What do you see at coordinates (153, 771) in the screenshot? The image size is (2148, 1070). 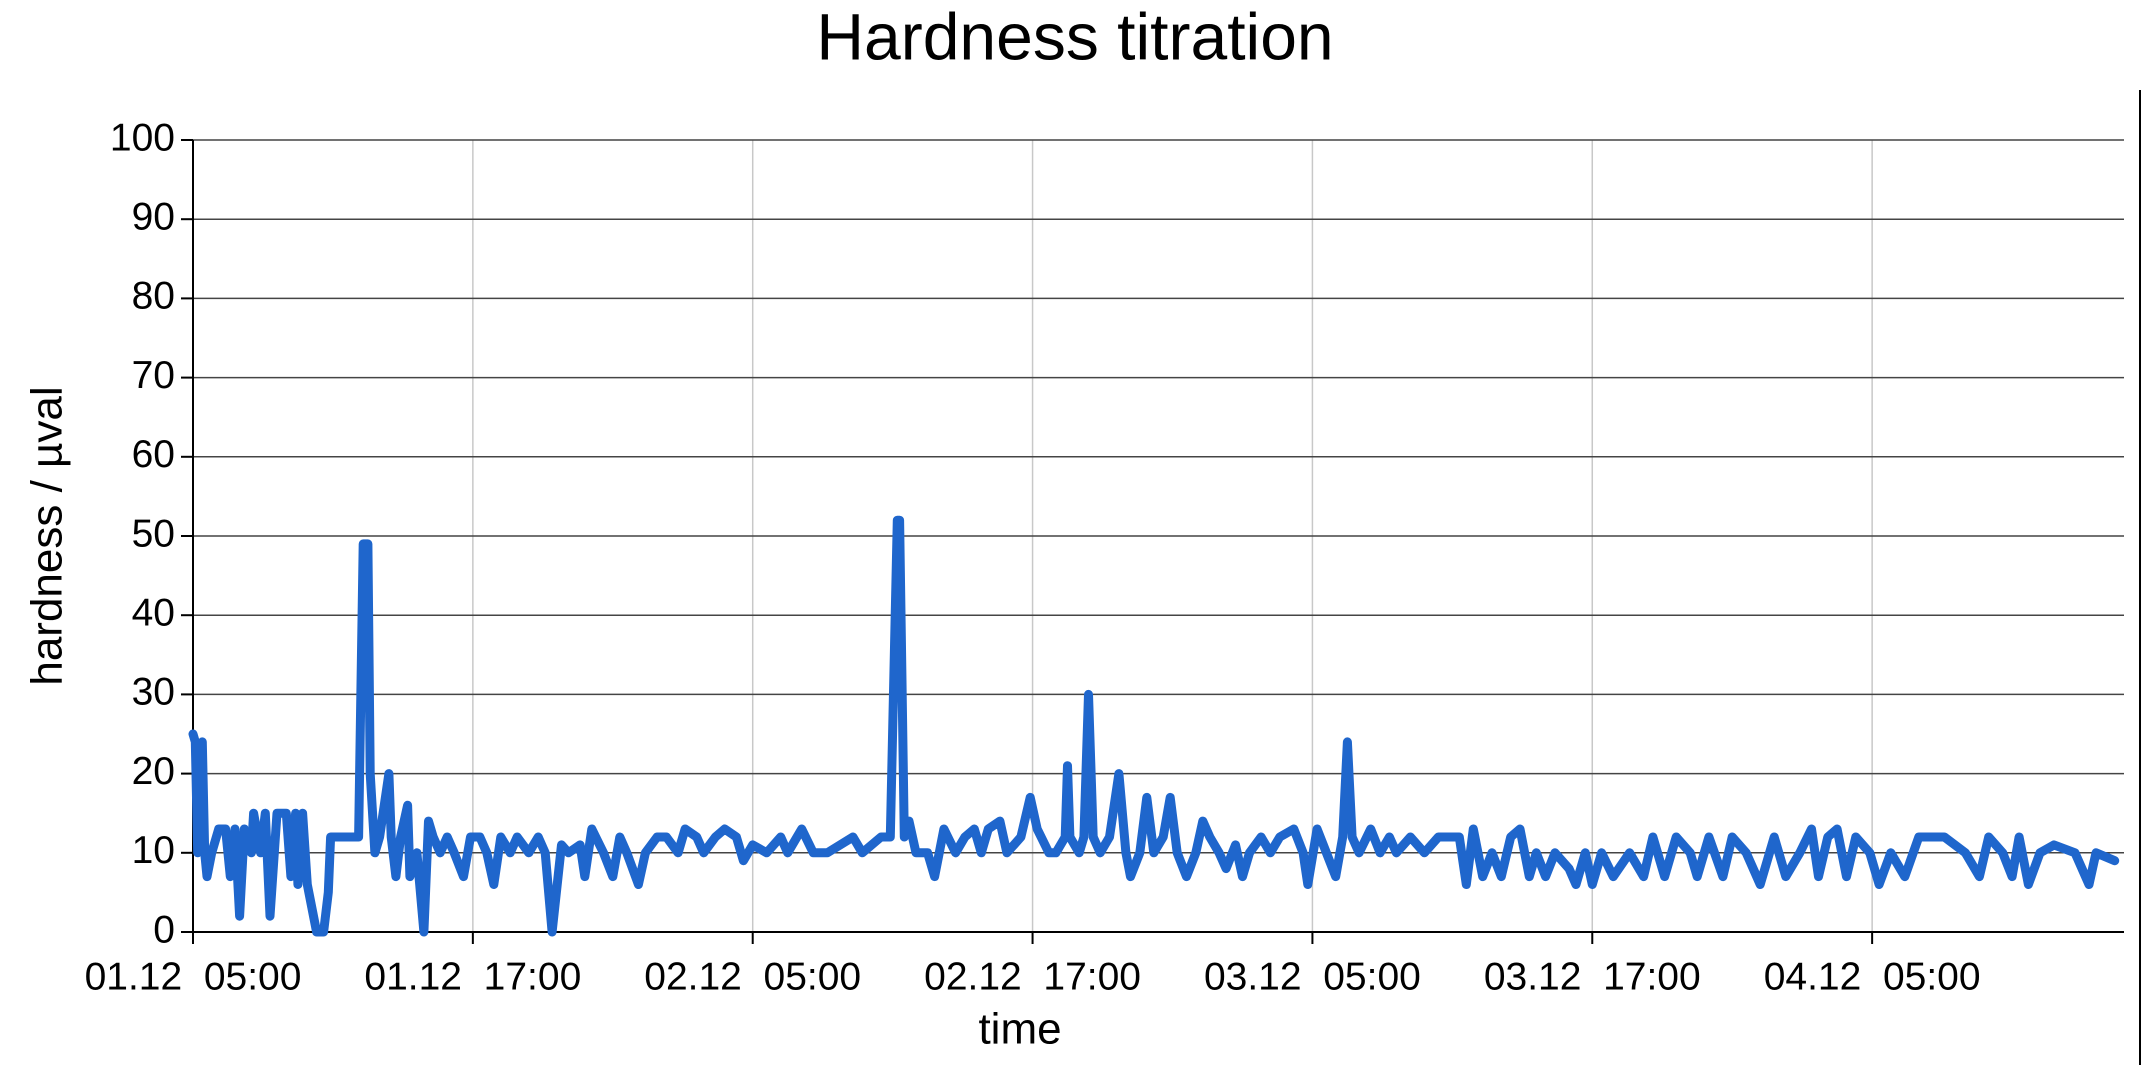 I see `y-tick-label: 20` at bounding box center [153, 771].